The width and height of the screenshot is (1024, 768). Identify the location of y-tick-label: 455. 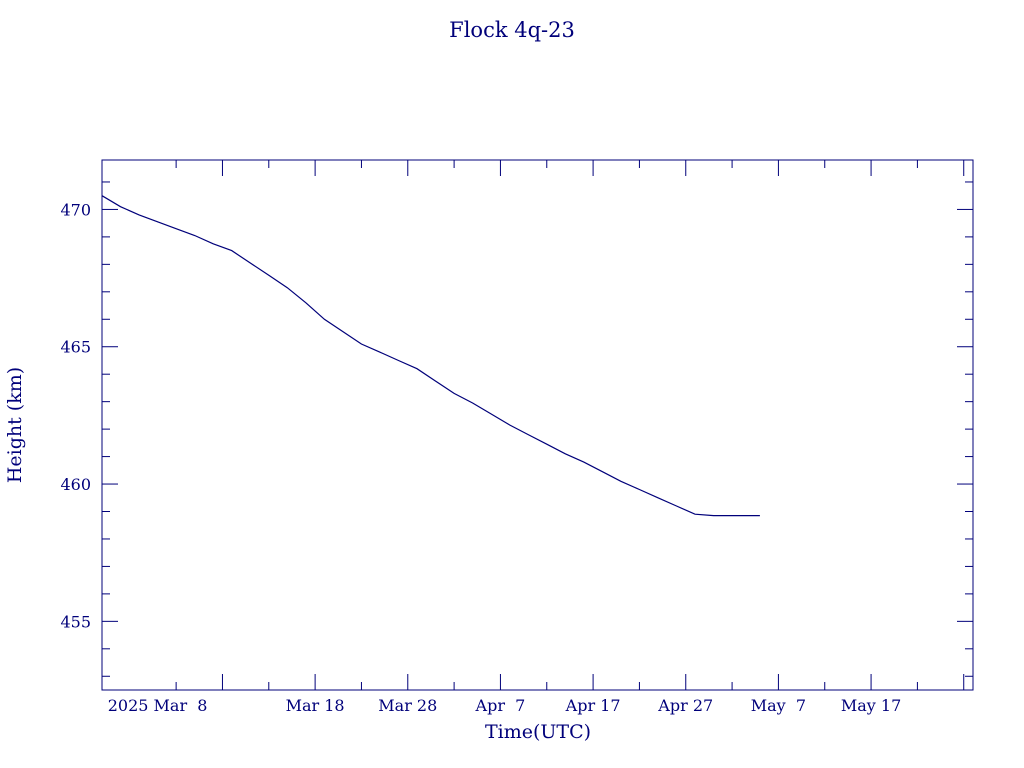
(75, 621).